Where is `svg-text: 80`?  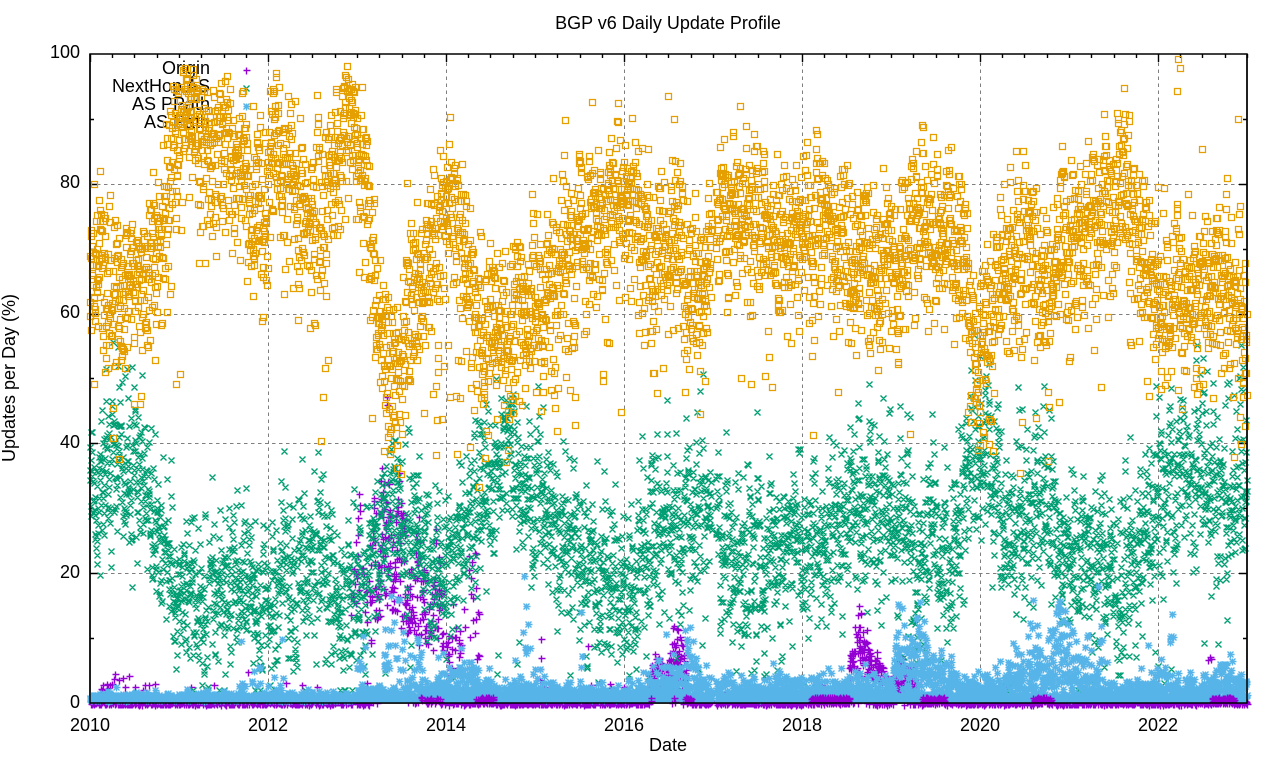
svg-text: 80 is located at coordinates (70, 182).